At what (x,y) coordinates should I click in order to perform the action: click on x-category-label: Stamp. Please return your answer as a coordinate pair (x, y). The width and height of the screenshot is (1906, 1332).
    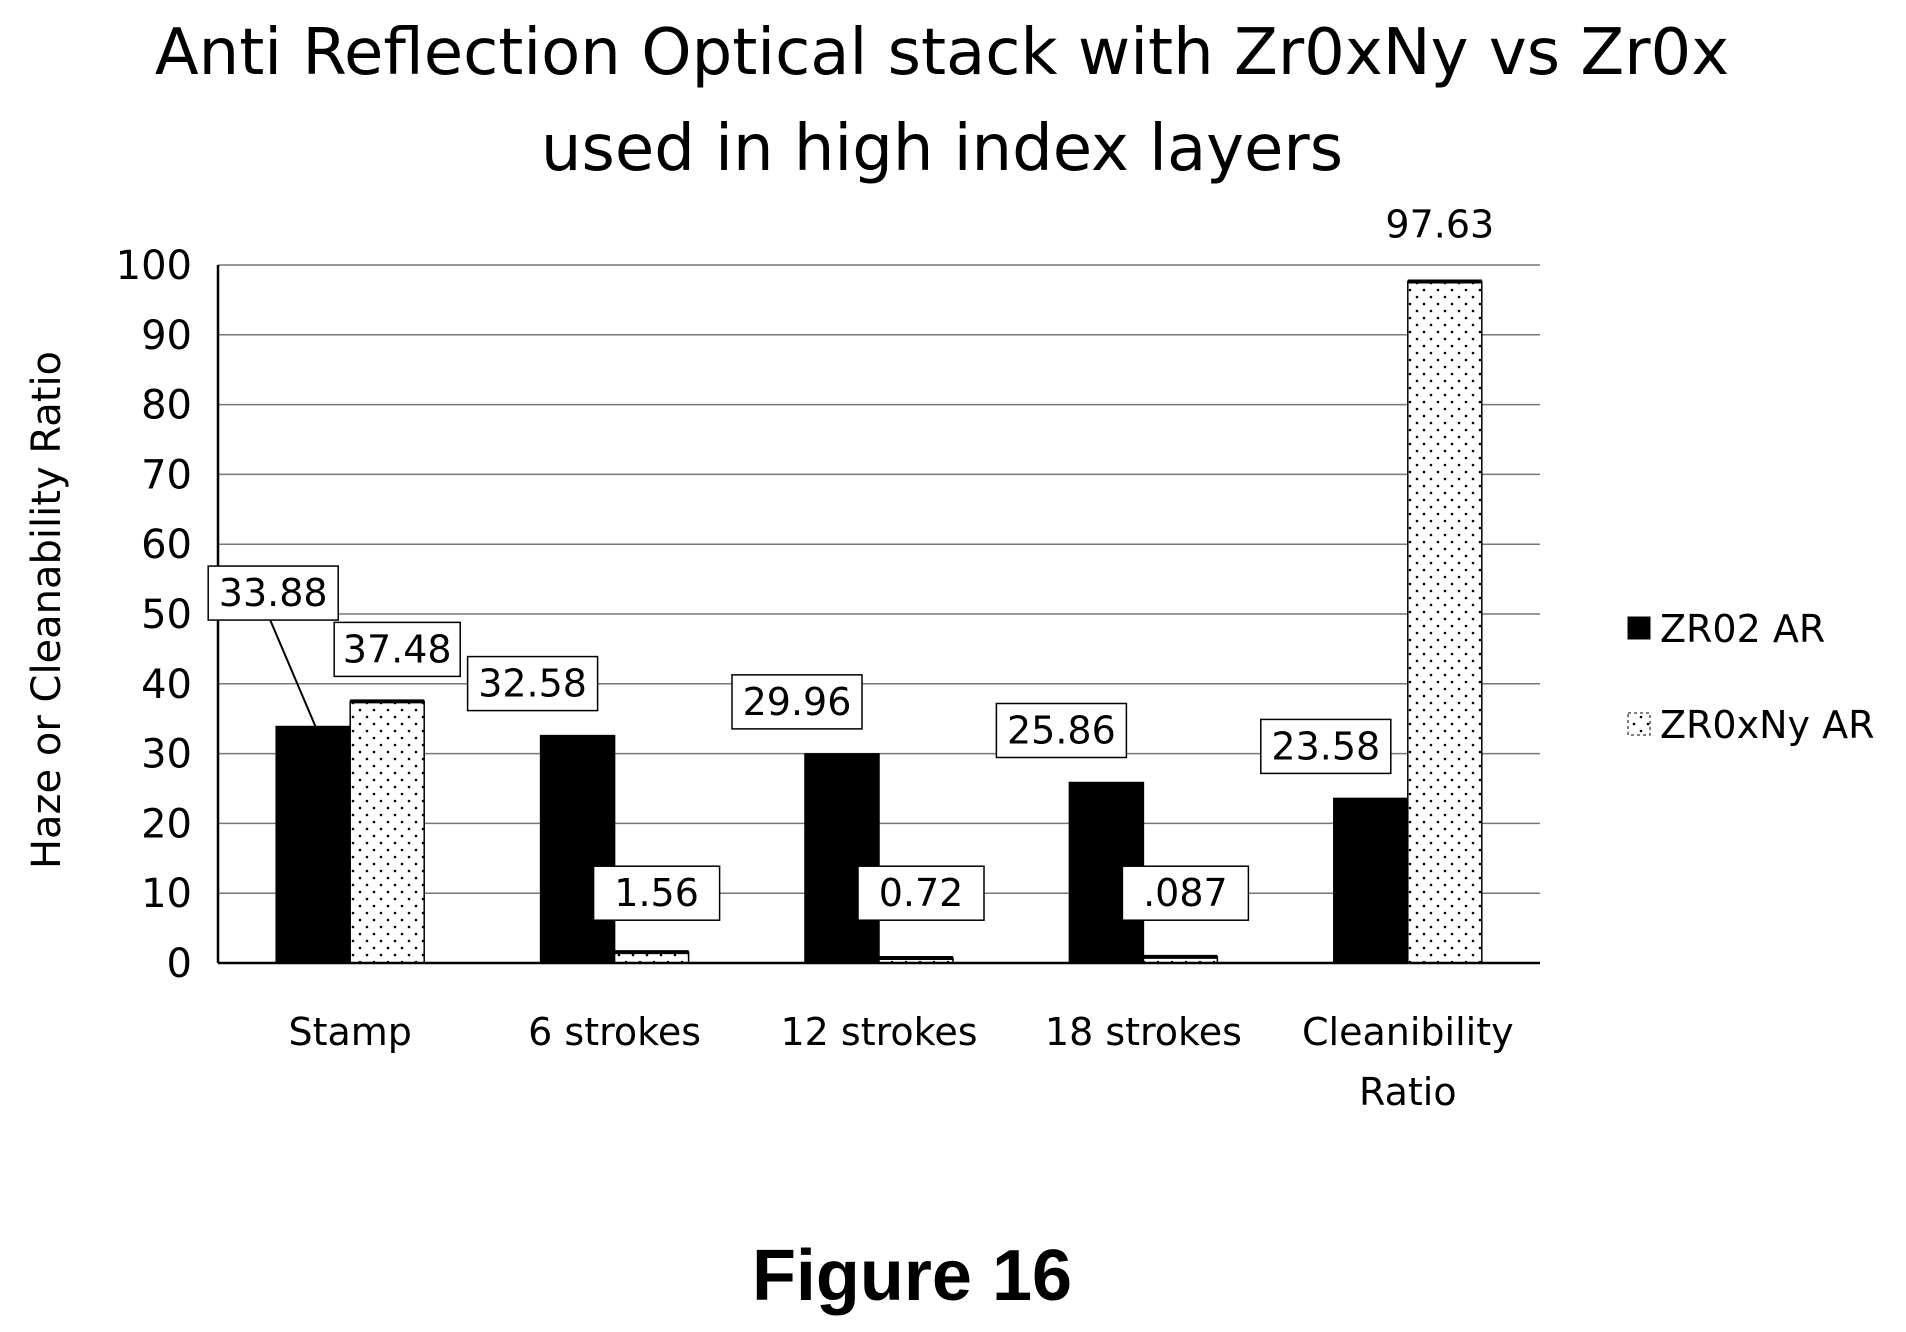
    Looking at the image, I should click on (349, 1032).